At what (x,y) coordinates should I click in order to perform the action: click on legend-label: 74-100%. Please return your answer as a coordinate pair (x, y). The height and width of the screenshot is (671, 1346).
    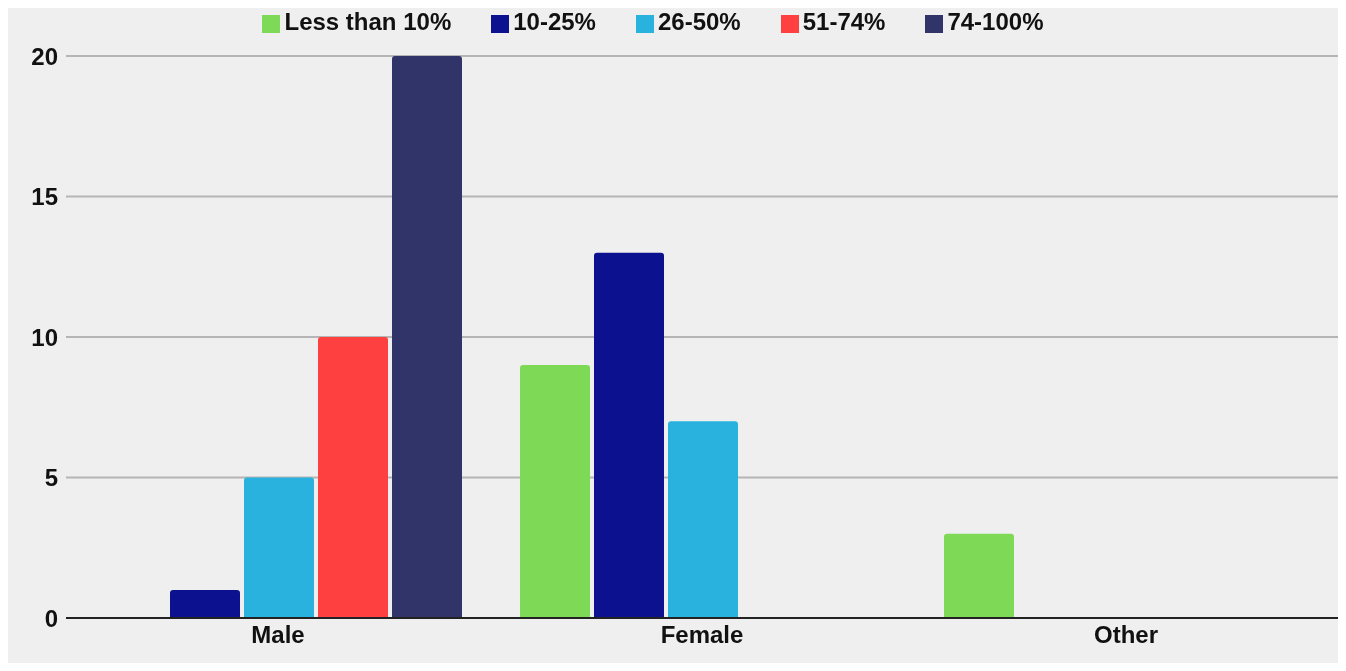
    Looking at the image, I should click on (995, 21).